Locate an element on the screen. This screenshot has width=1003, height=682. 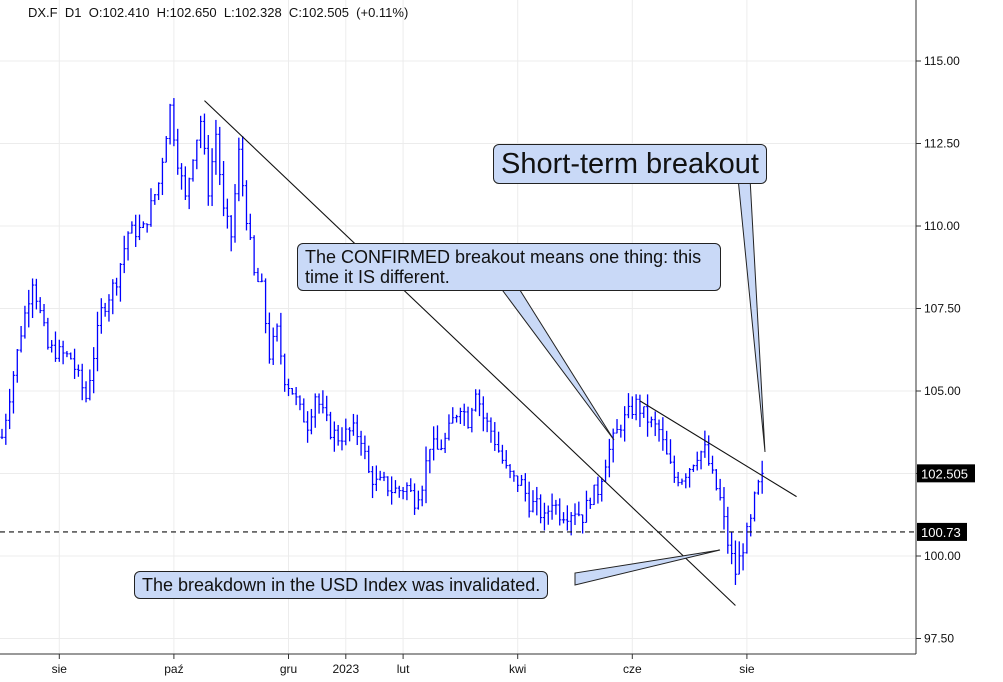
x-tick-label: 2023 is located at coordinates (345, 669).